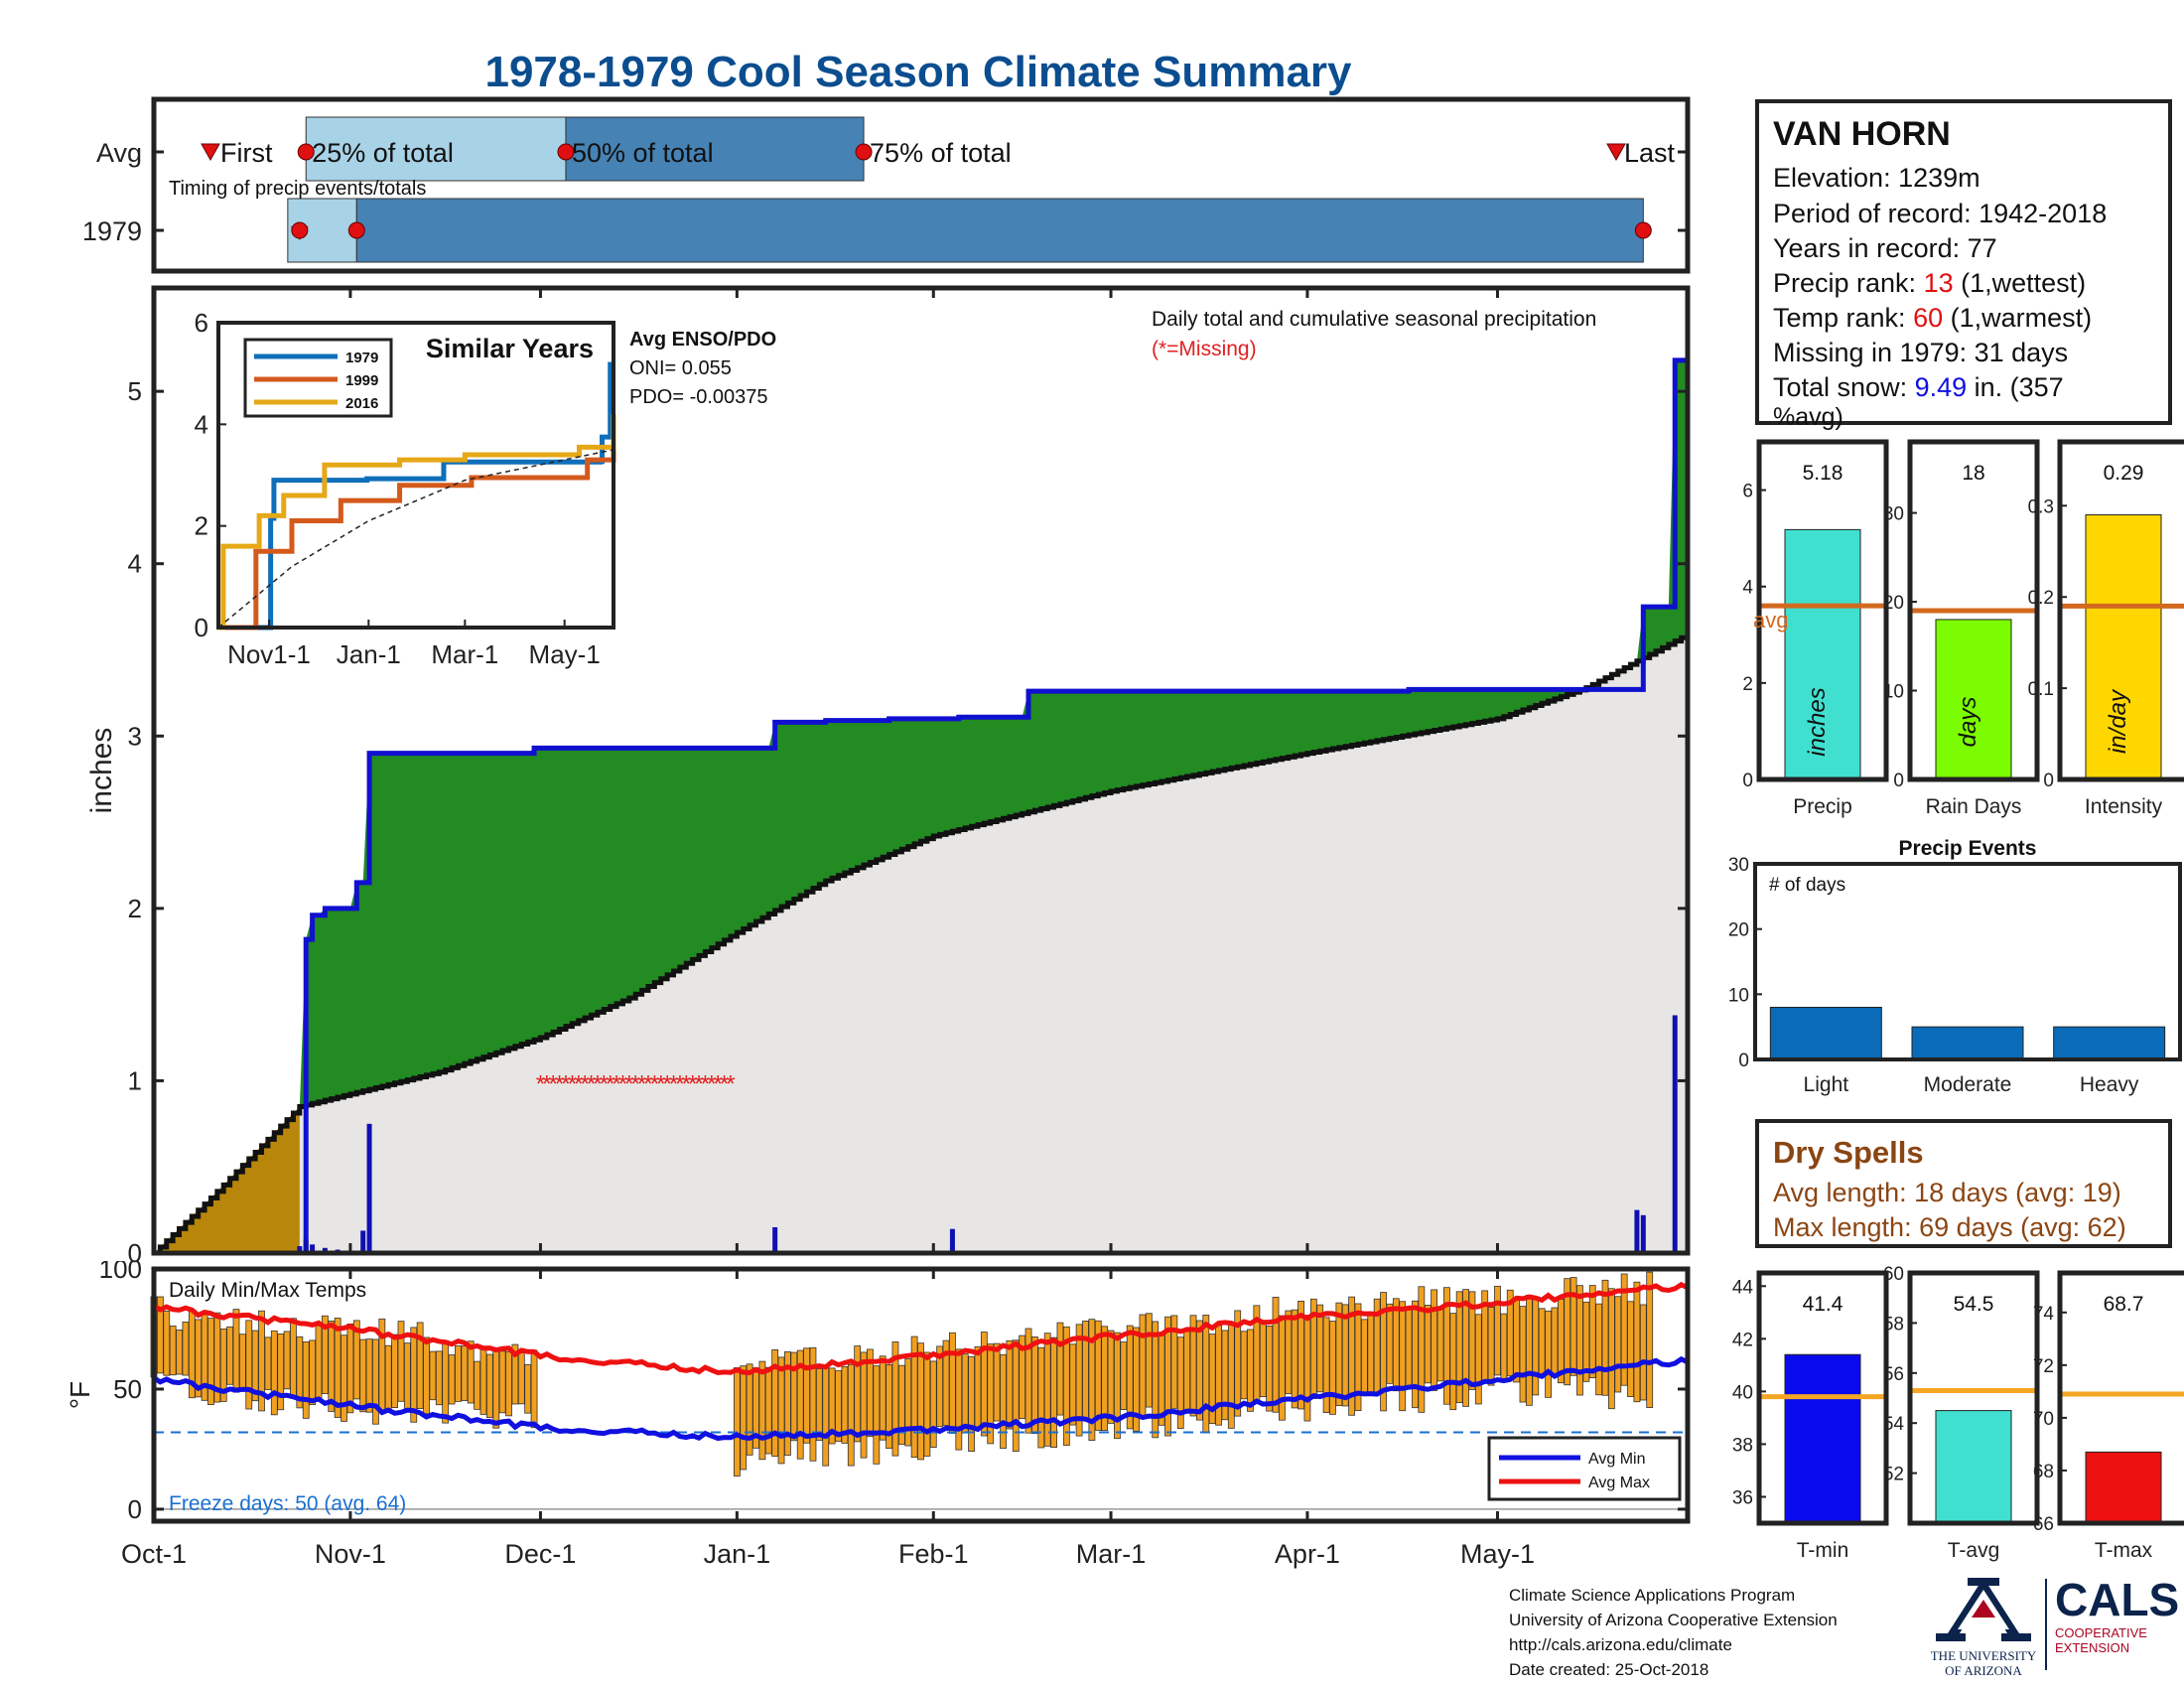 This screenshot has height=1688, width=2184. What do you see at coordinates (1862, 134) in the screenshot?
I see `station-name: VAN HORN` at bounding box center [1862, 134].